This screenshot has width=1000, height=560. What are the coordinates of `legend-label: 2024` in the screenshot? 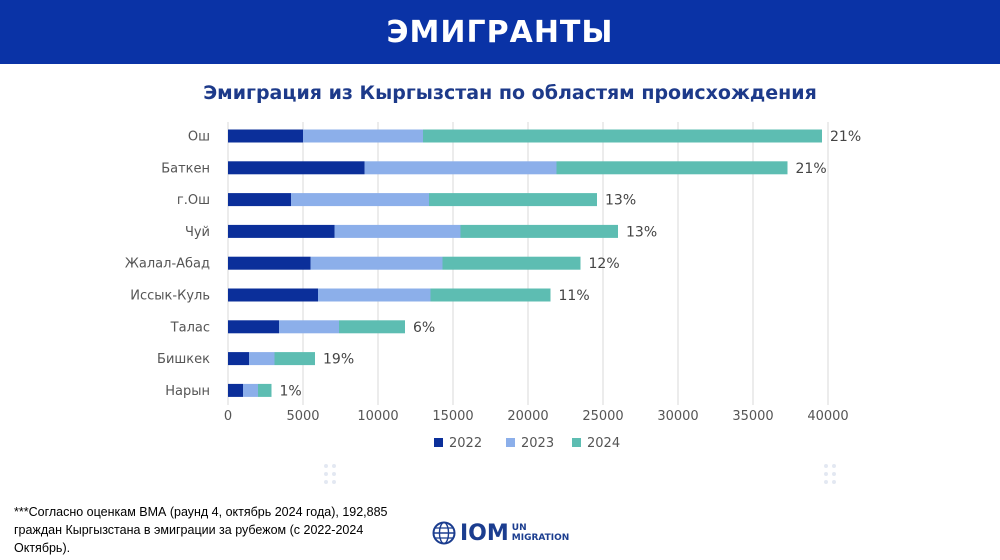 It's located at (603, 443).